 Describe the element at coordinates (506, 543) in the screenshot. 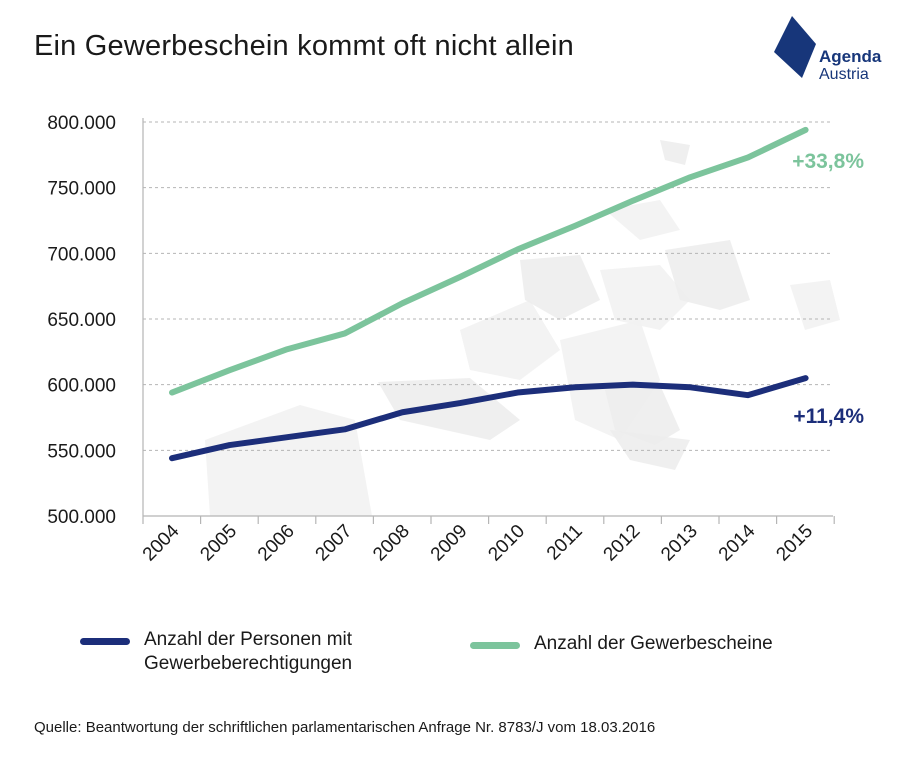

I see `x-tick-label: 2010` at that location.